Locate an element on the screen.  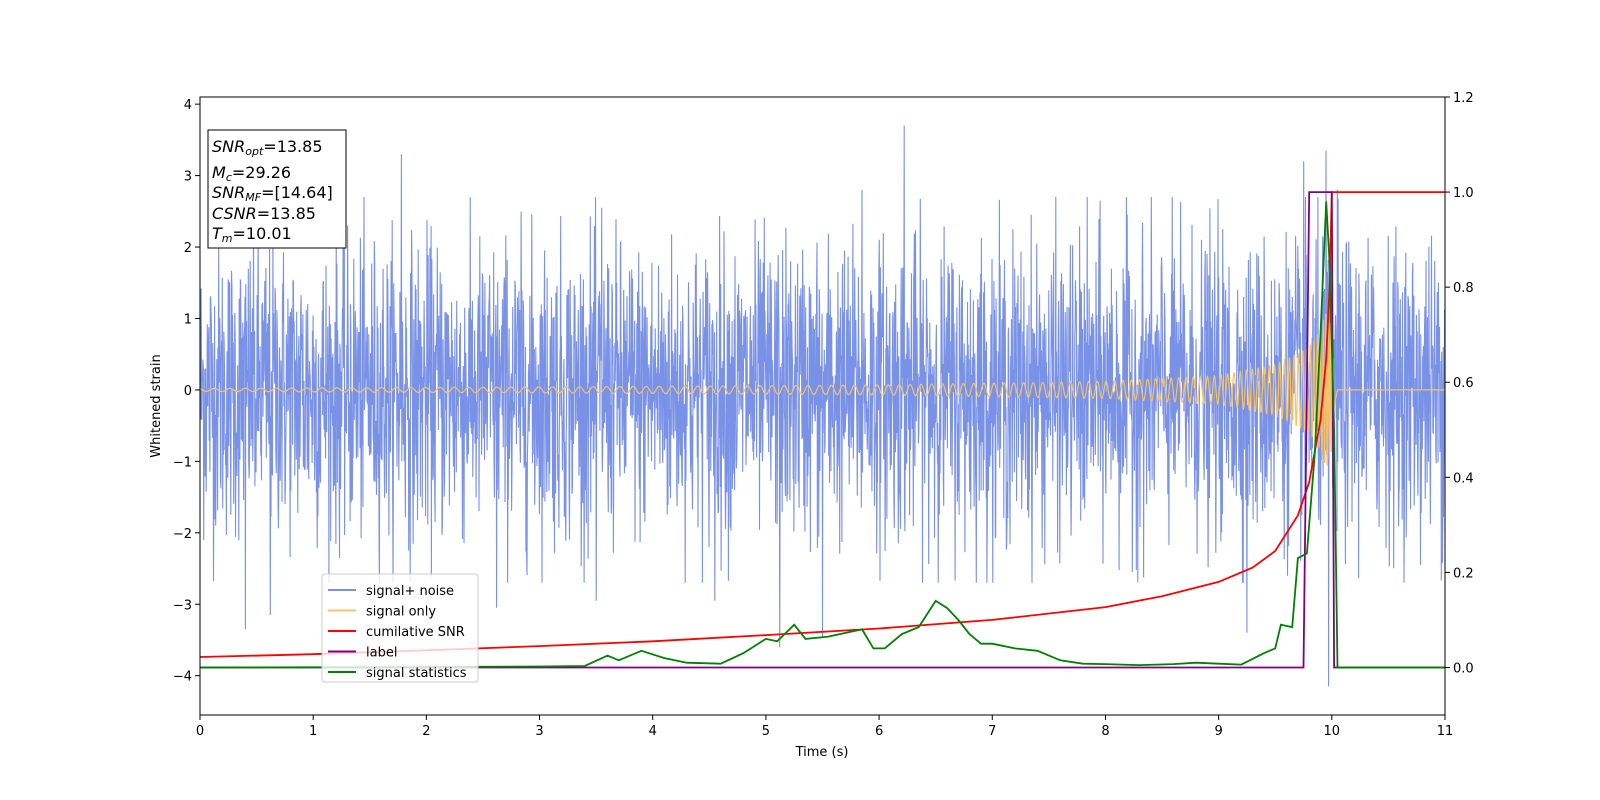
x-tick-label: 1 is located at coordinates (313, 731).